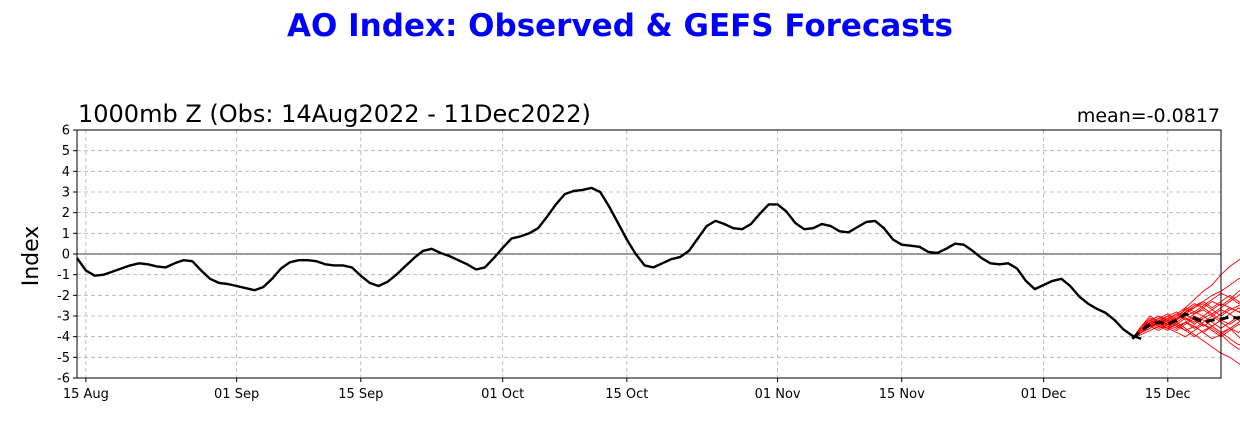  I want to click on y-tick-label: 5, so click(66, 151).